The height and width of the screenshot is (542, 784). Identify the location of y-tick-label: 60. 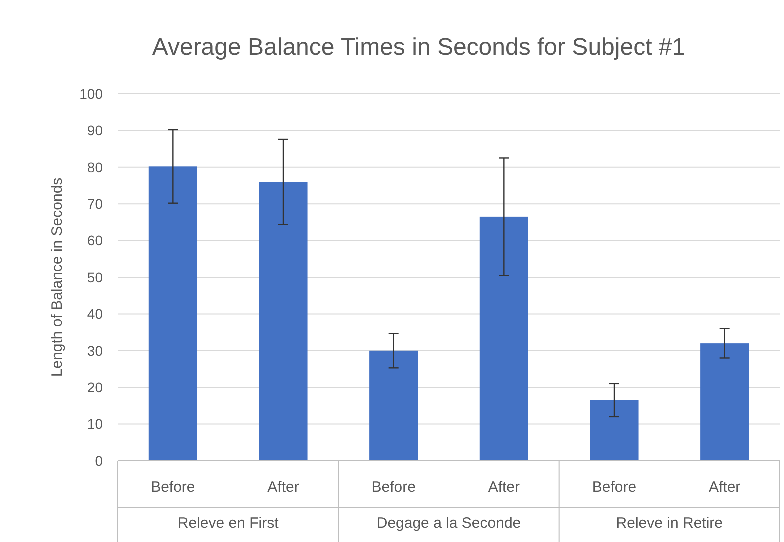
(95, 240).